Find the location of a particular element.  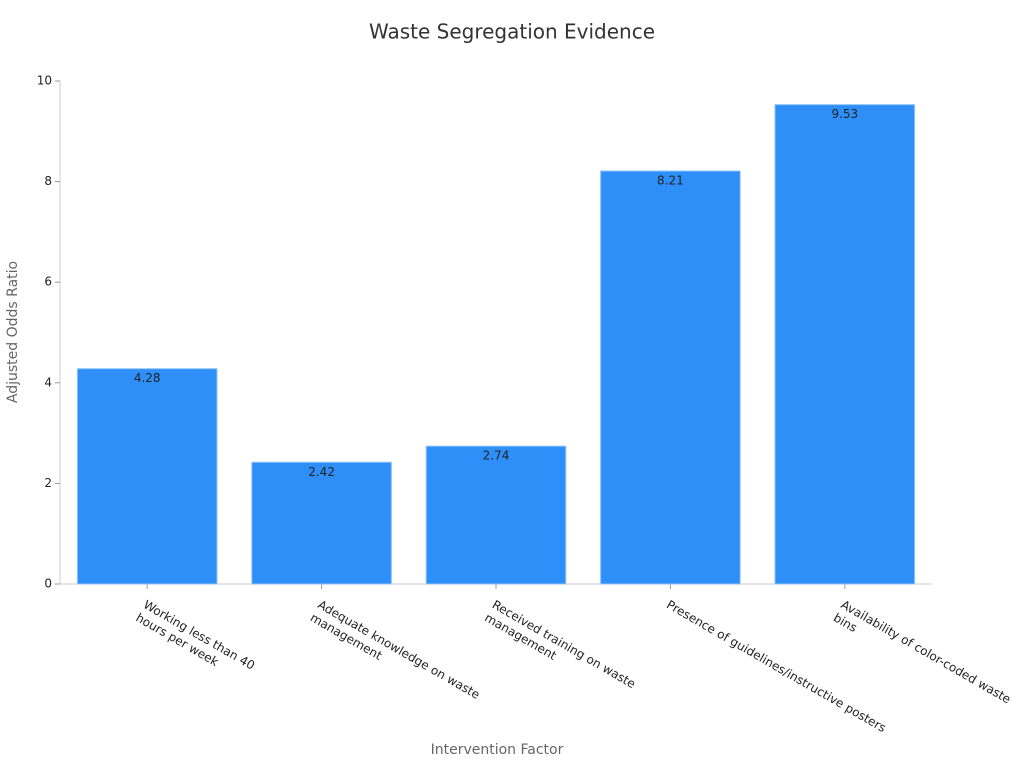

y-tick-label: 2 is located at coordinates (48, 483).